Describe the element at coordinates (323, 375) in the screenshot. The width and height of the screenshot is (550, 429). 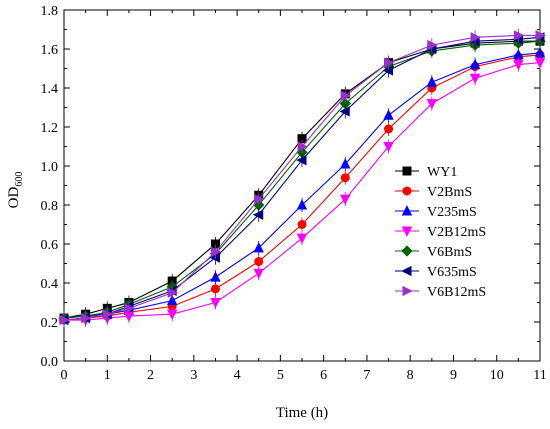
I see `x-tick-label: 6` at that location.